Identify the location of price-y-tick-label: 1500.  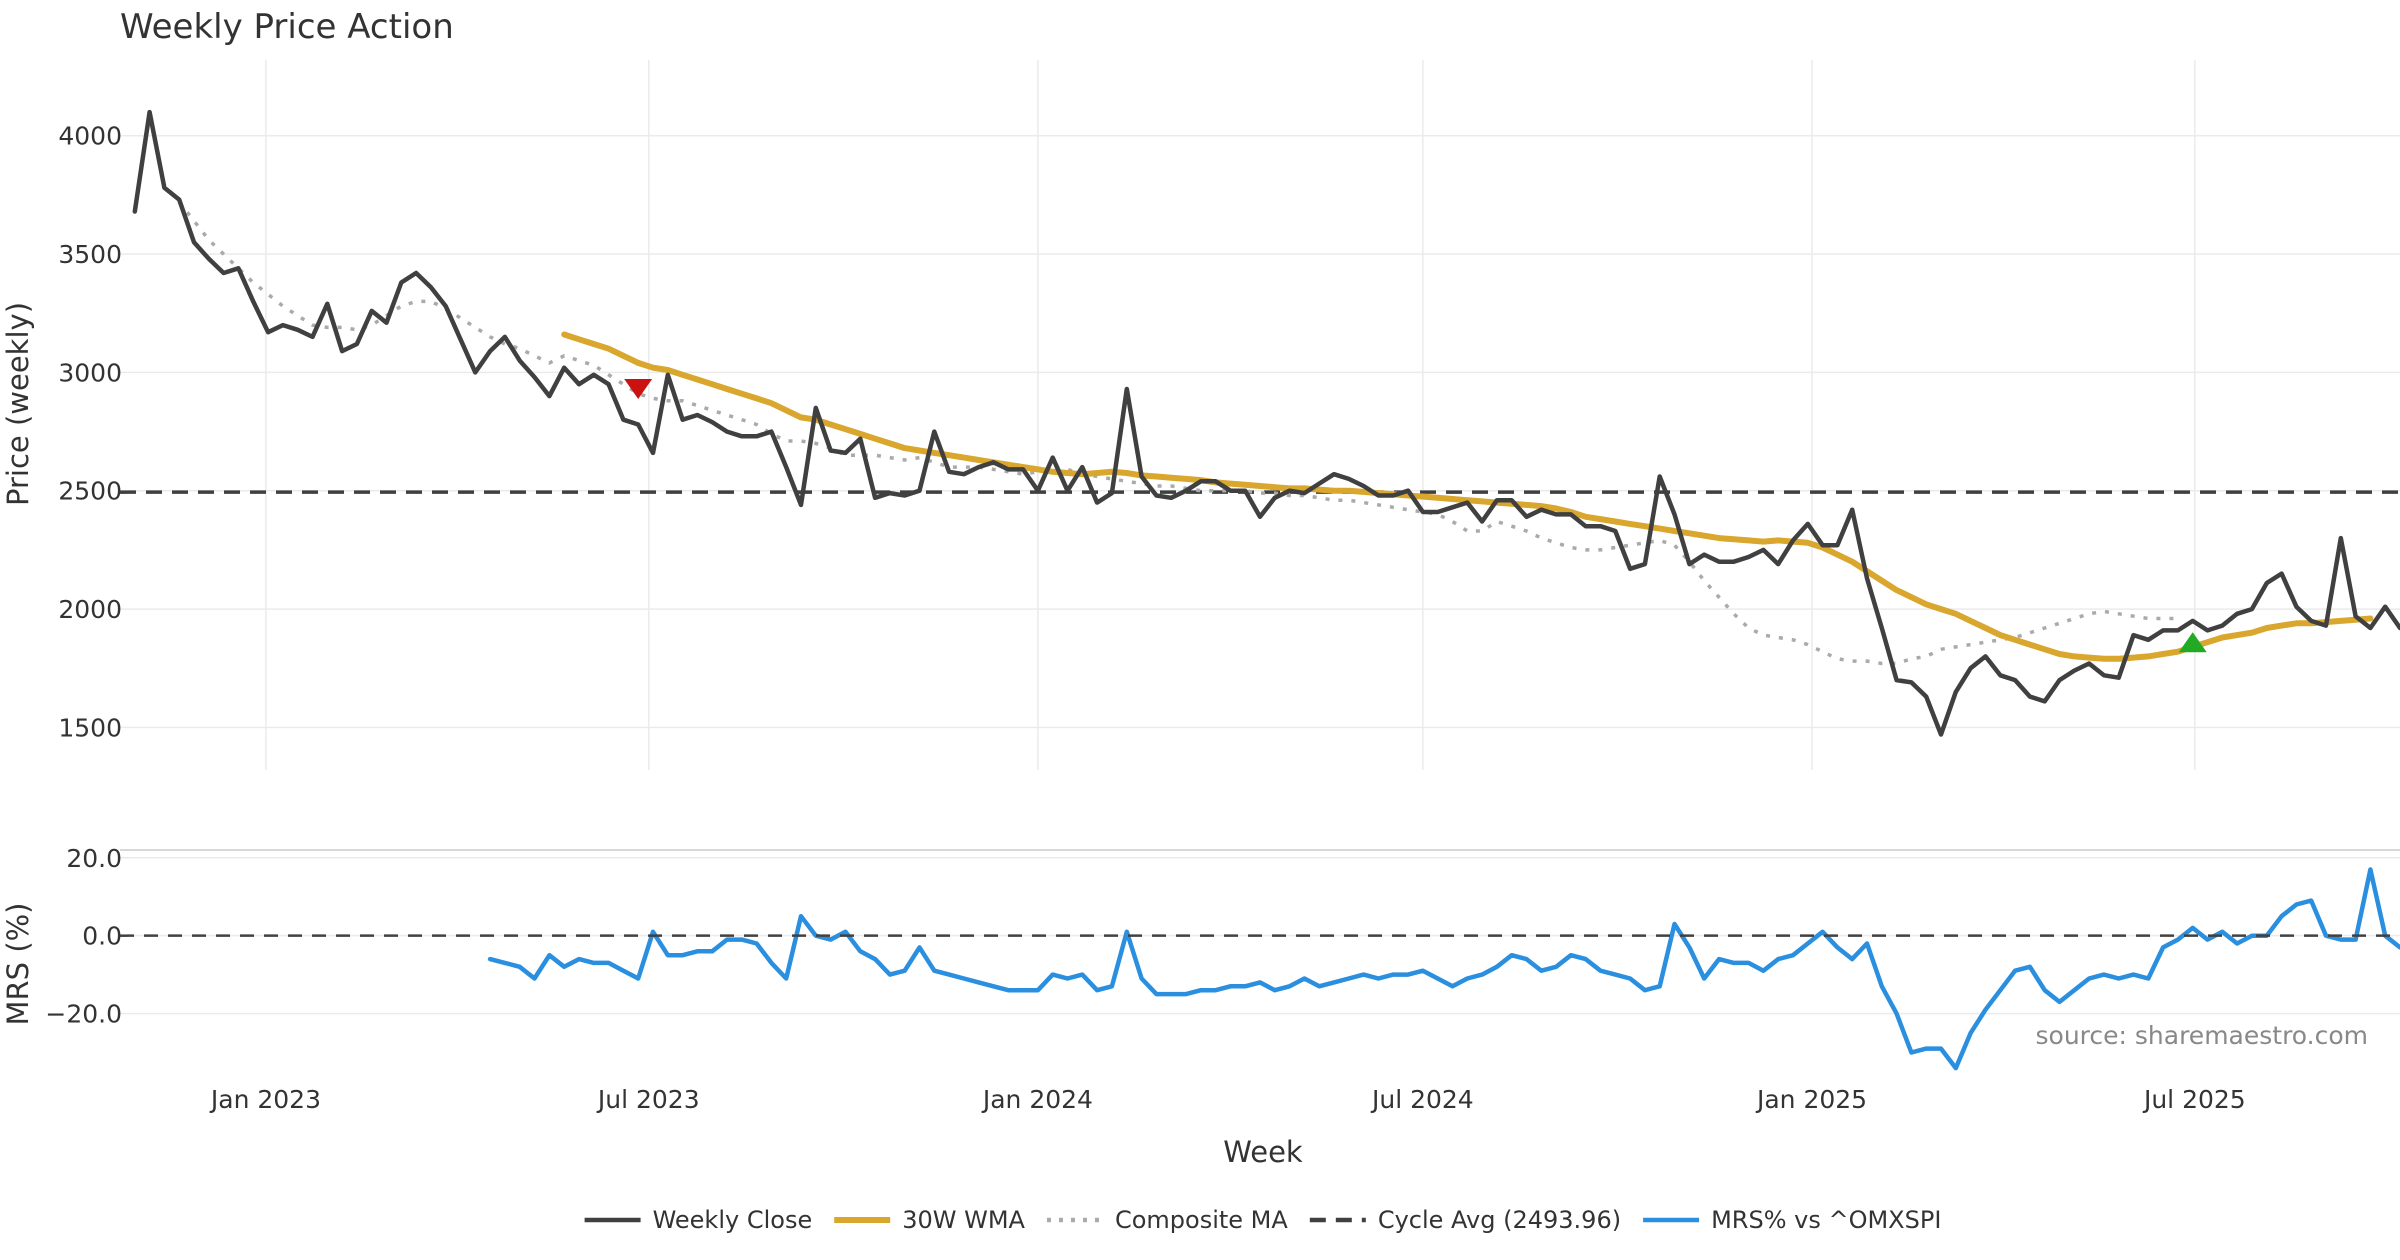
(90, 727).